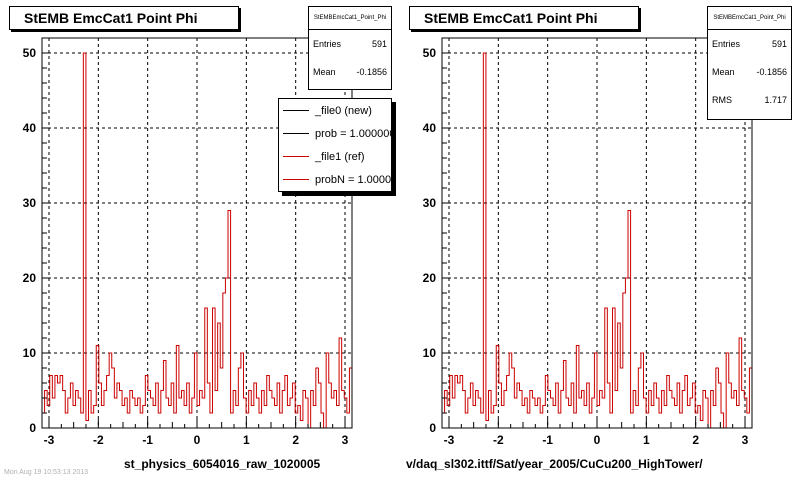 The height and width of the screenshot is (480, 800). I want to click on legend-line-red, so click(296, 179).